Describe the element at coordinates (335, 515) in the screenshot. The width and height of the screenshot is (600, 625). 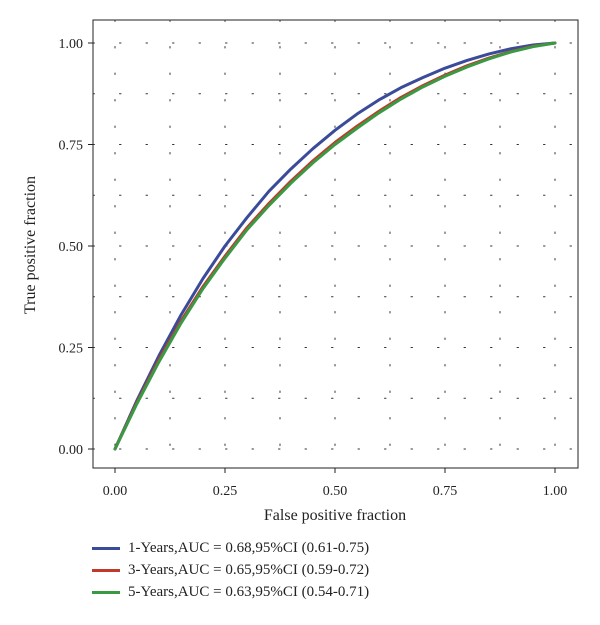
I see `x-axis-title: False positive fraction` at that location.